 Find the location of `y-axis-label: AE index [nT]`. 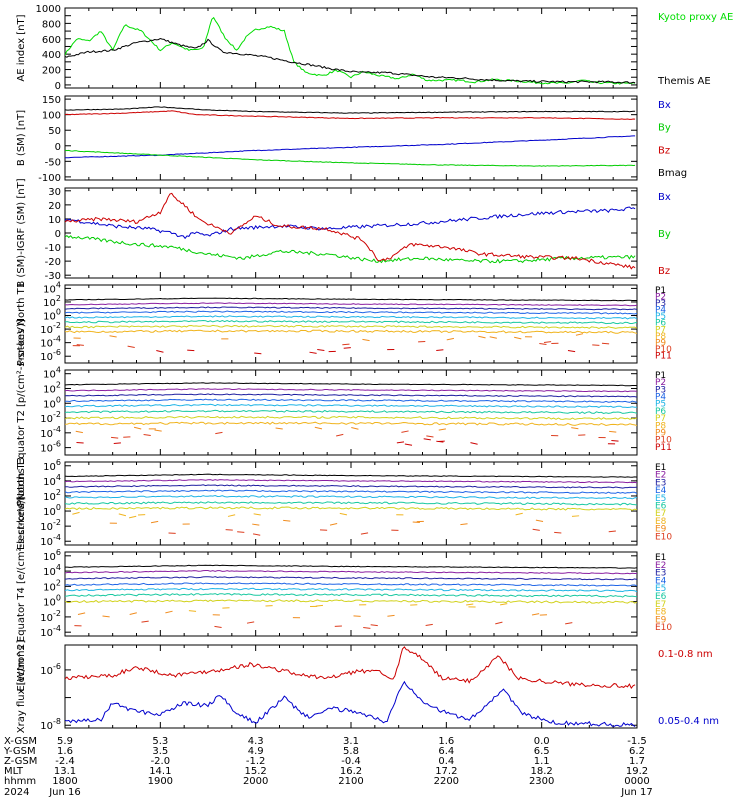

y-axis-label: AE index [nT] is located at coordinates (21, 47).